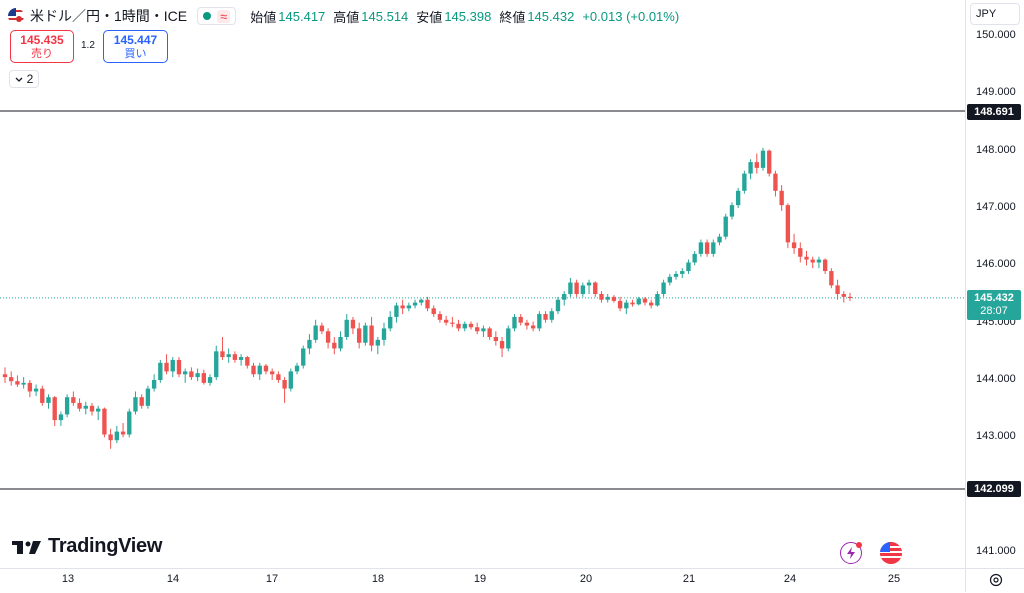 The width and height of the screenshot is (1024, 593). I want to click on chevron-down-icon, so click(19, 79).